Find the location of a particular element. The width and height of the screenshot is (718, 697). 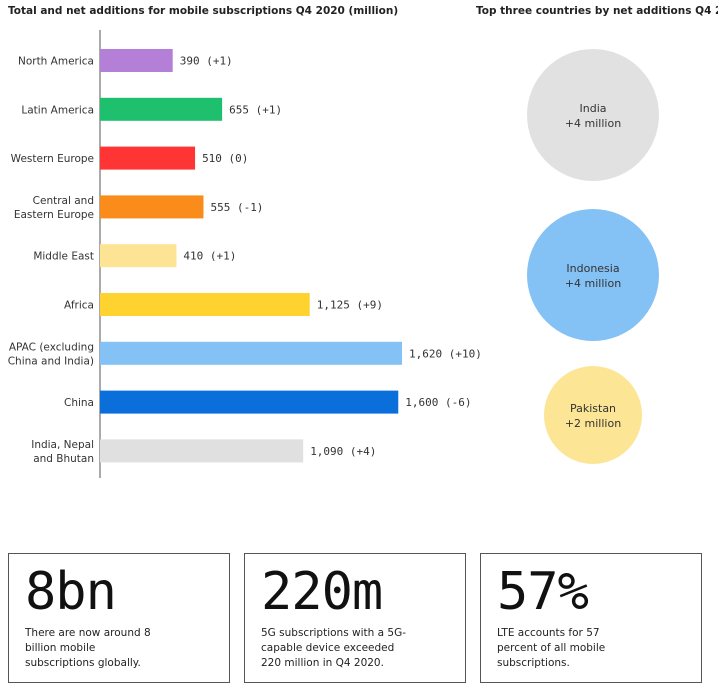

value-label: 510 (0) is located at coordinates (225, 158).